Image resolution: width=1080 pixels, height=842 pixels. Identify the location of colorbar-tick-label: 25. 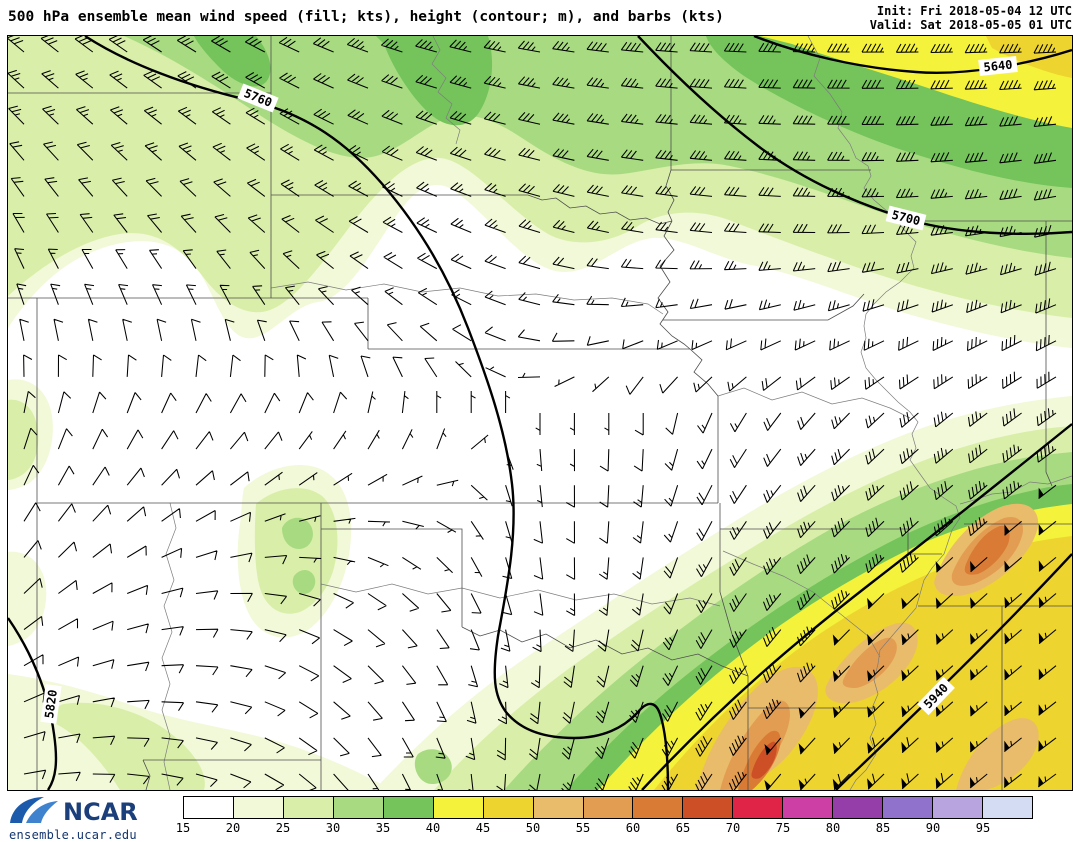
(283, 828).